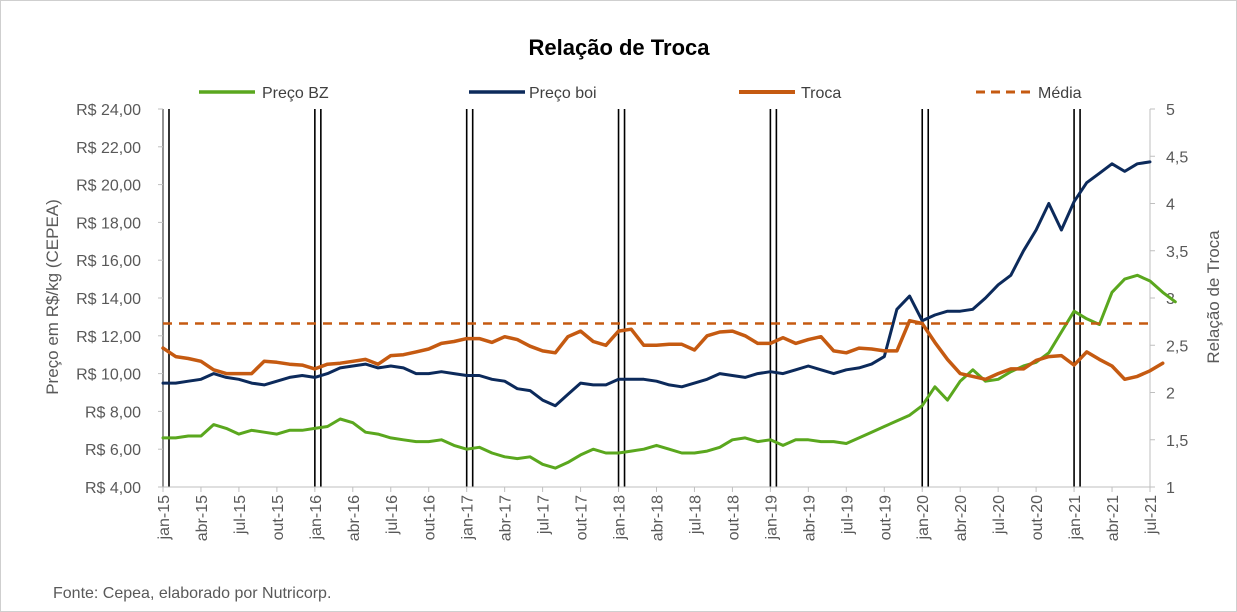 The height and width of the screenshot is (612, 1237). I want to click on x-tick-label: out-16, so click(430, 517).